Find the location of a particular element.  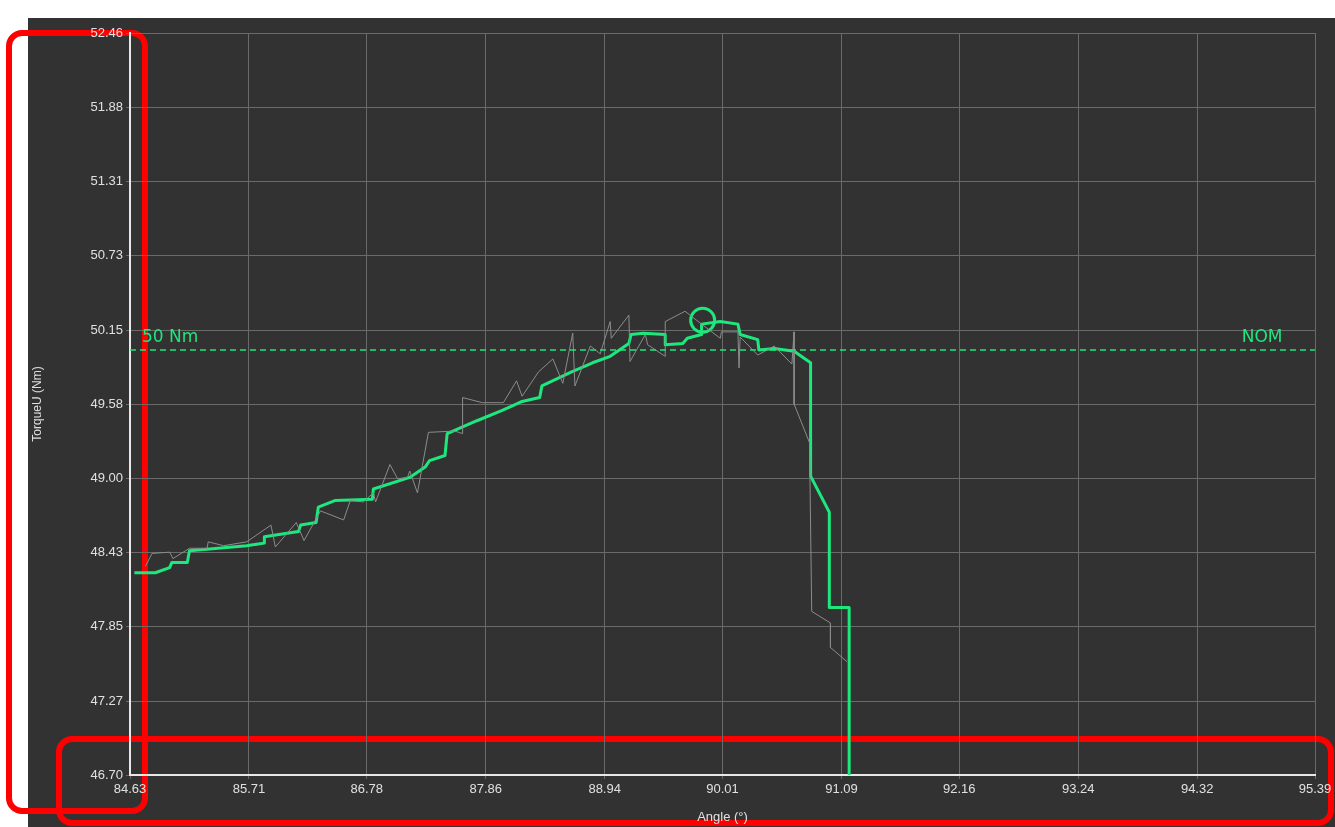

y-tick-label: 49.58 is located at coordinates (106, 403).